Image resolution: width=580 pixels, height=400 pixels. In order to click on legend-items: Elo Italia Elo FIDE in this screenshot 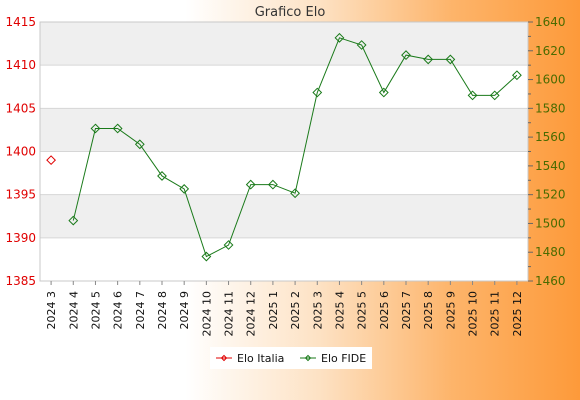, I will do `click(291, 358)`.